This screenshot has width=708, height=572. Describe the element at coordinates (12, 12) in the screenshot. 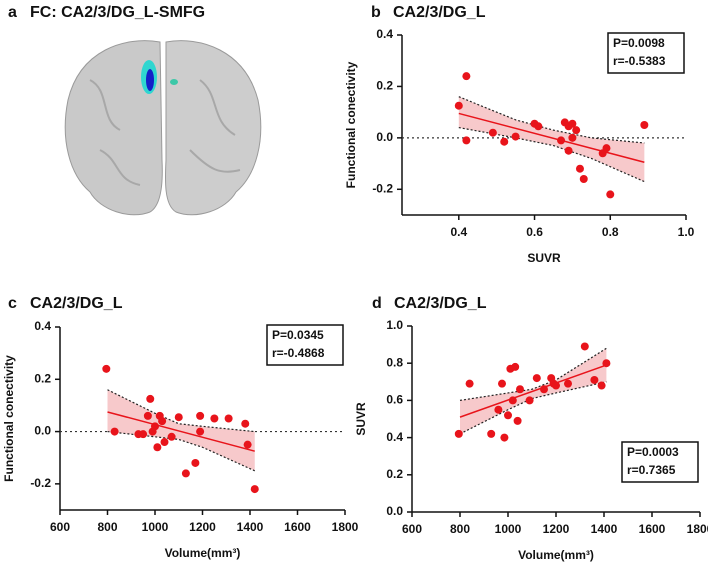

I see `panel-label: a` at that location.